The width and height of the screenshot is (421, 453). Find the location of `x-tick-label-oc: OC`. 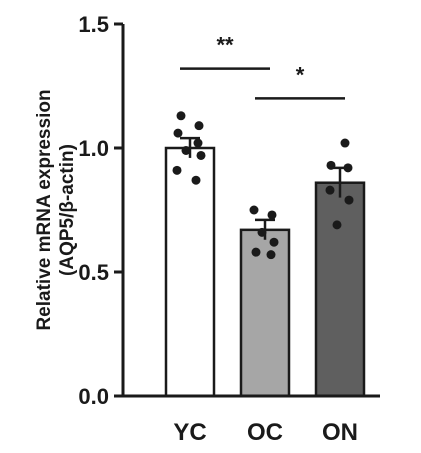

x-tick-label-oc: OC is located at coordinates (265, 432).